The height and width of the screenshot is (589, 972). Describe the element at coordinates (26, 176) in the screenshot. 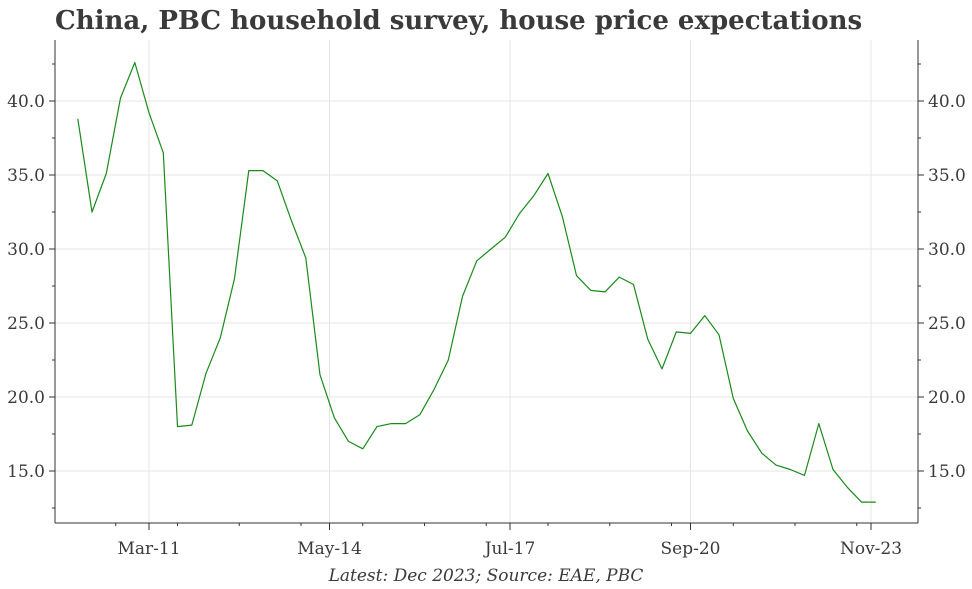

I see `y-tick-label-left: 35.0` at that location.